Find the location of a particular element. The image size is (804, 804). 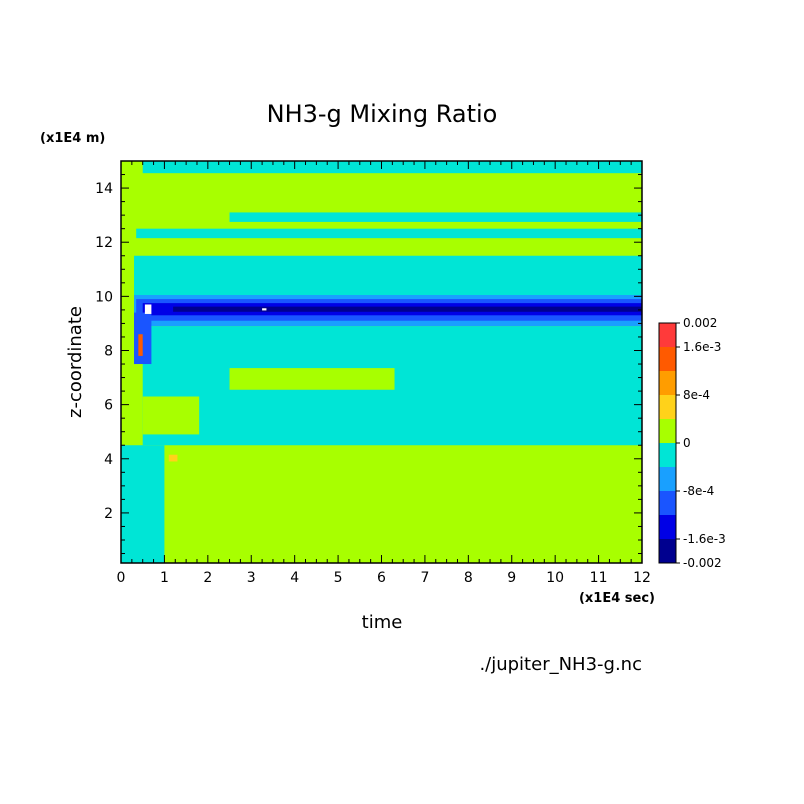

x-tick-label: 5 is located at coordinates (338, 578).